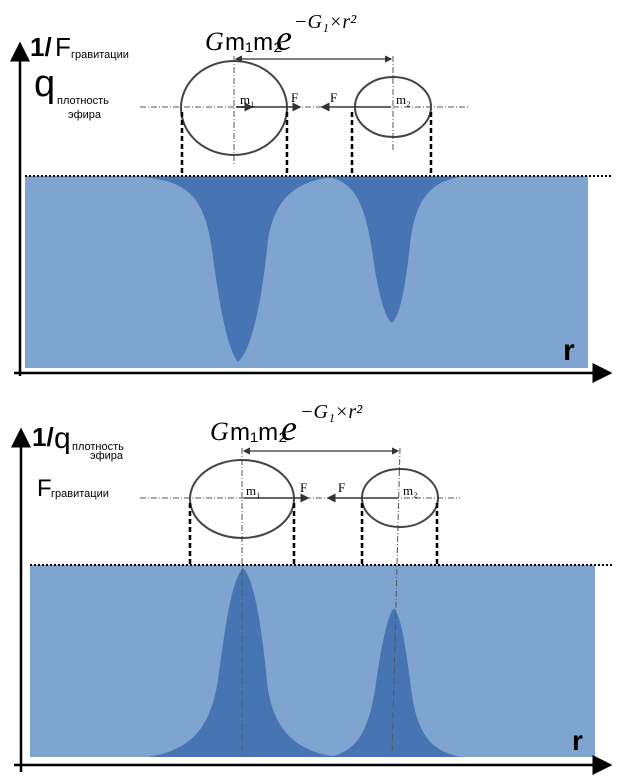  What do you see at coordinates (396, 602) in the screenshot?
I see `center-line-m2` at bounding box center [396, 602].